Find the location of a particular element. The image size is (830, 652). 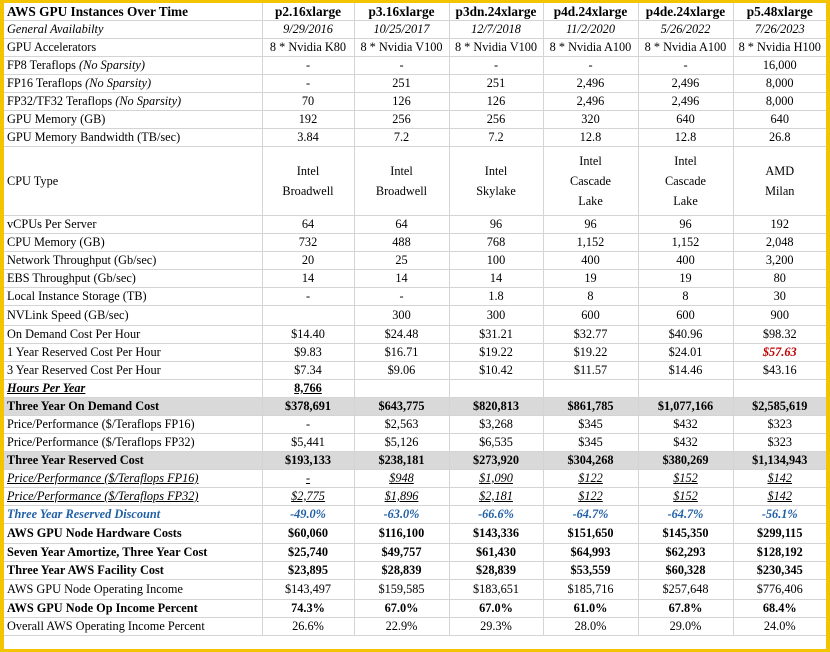

value-cell: $2,585,619 is located at coordinates (779, 406).